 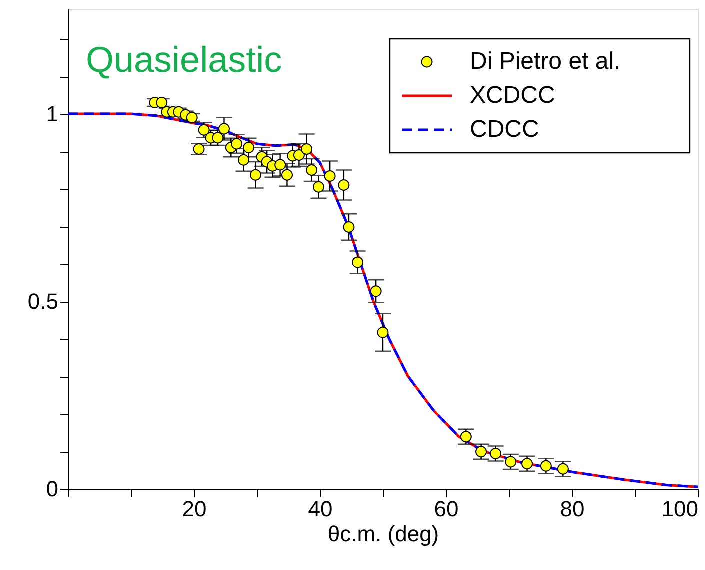 I want to click on x-tick-label: 20, so click(x=194, y=509).